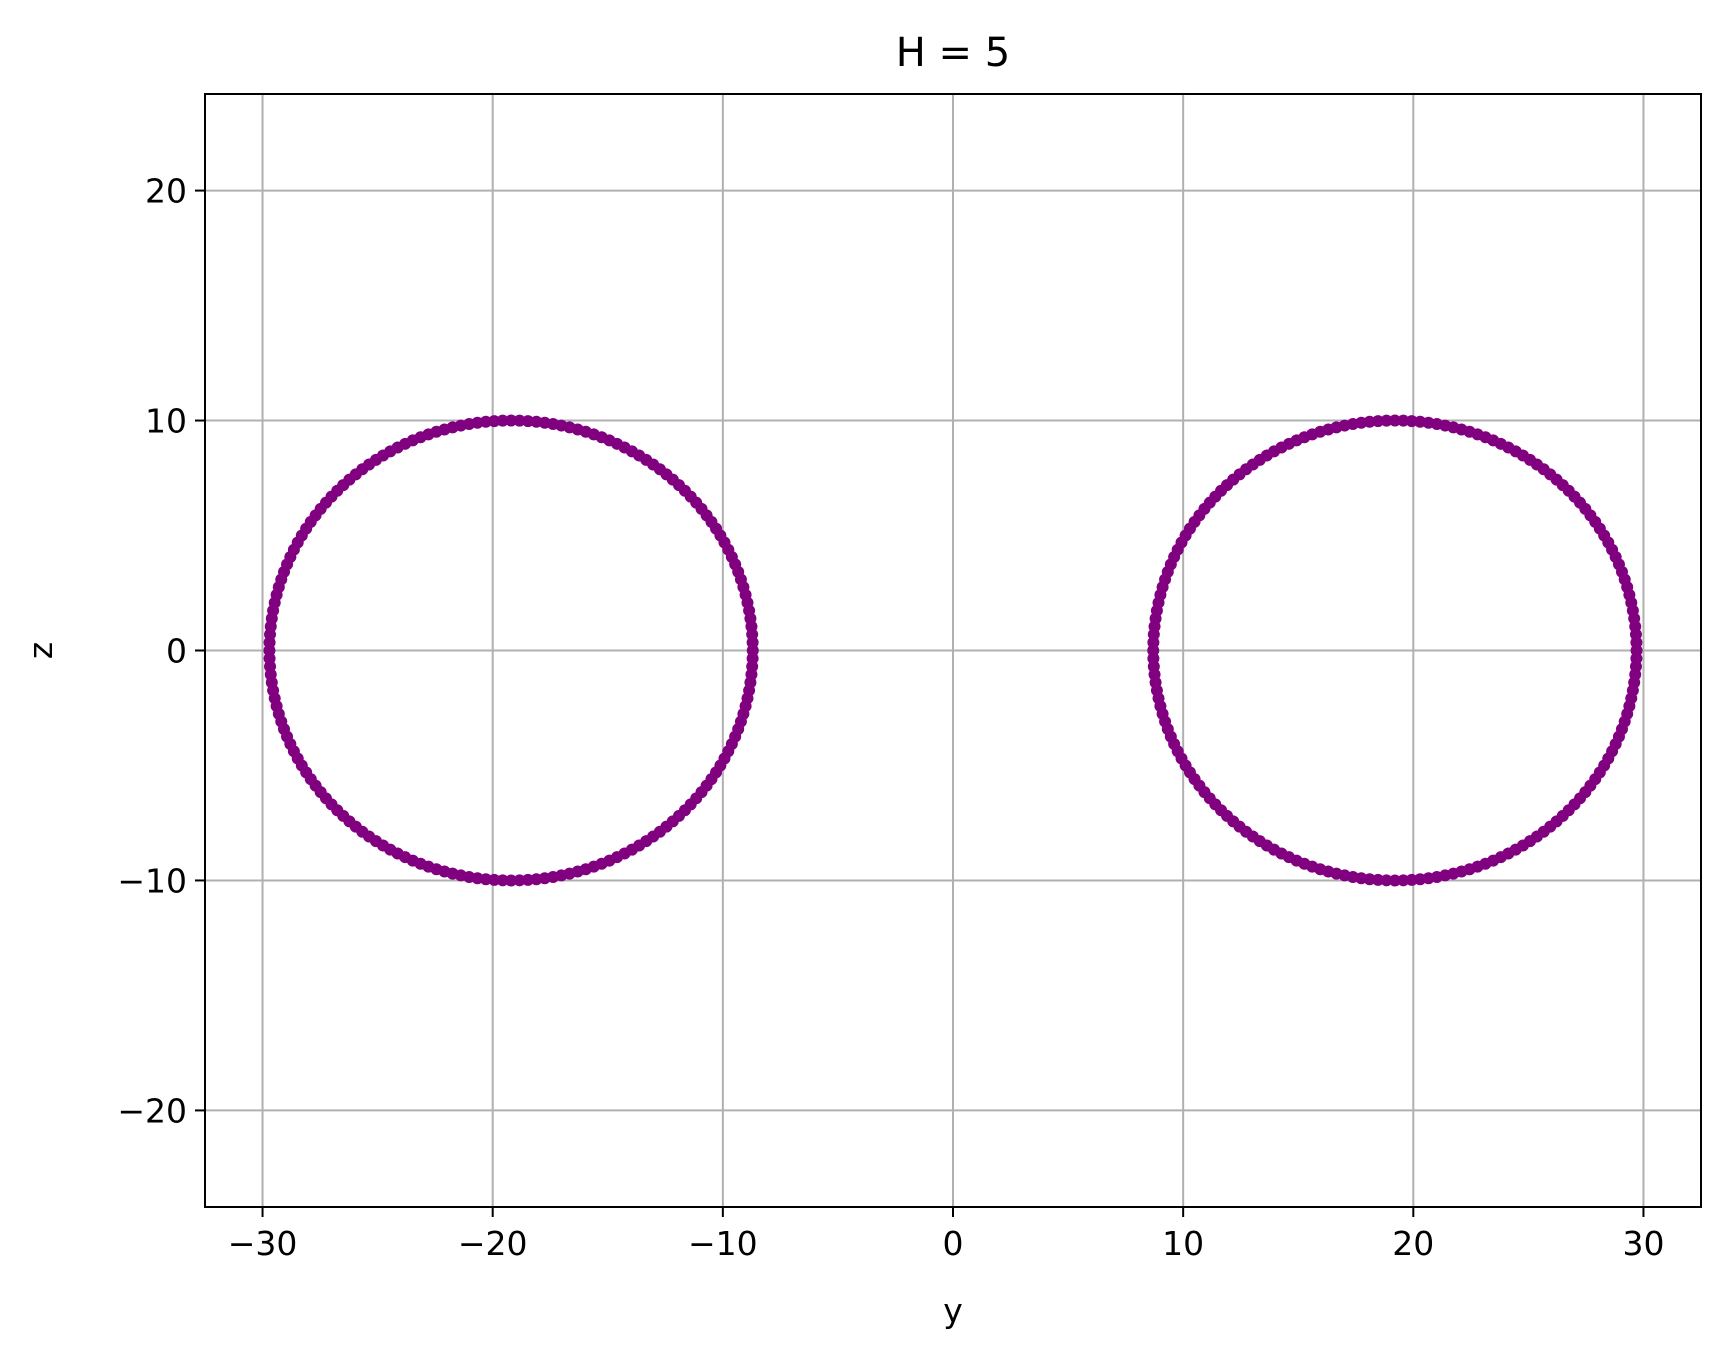 Image resolution: width=1721 pixels, height=1357 pixels. What do you see at coordinates (723, 1243) in the screenshot?
I see `x-tick-label: −10` at bounding box center [723, 1243].